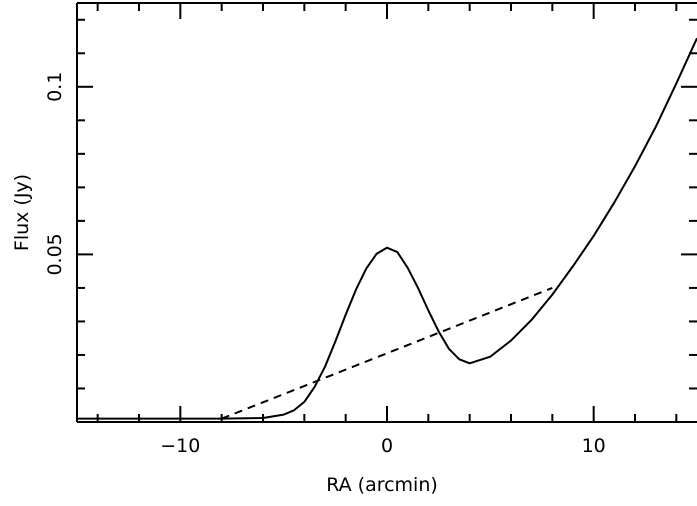 Image resolution: width=697 pixels, height=506 pixels. Describe the element at coordinates (22, 212) in the screenshot. I see `y-axis-label: Flux (Jy)` at that location.